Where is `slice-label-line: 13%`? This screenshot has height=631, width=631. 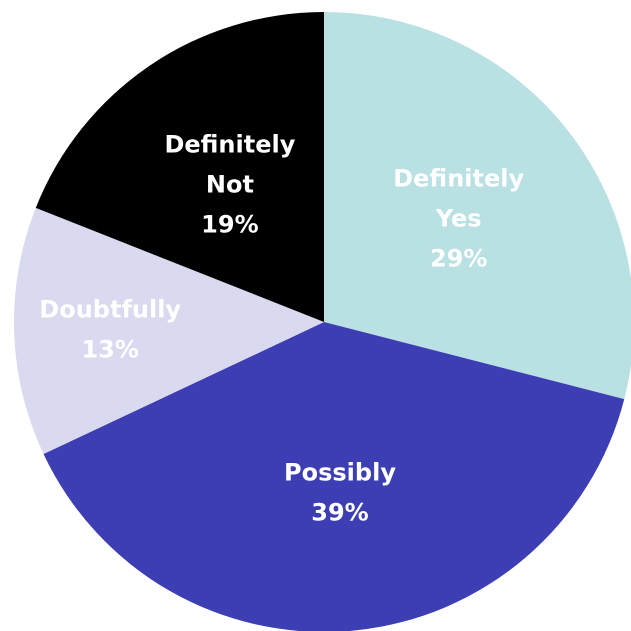
slice-label-line: 13% is located at coordinates (109, 350).